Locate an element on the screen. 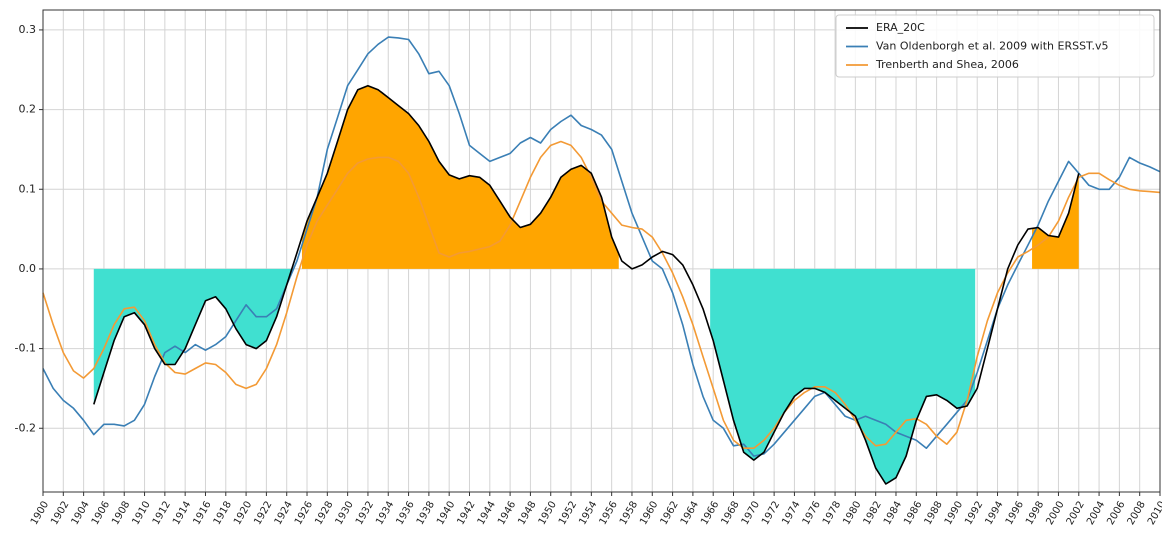 The width and height of the screenshot is (1162, 552). x-tick-label: 1984 is located at coordinates (893, 514).